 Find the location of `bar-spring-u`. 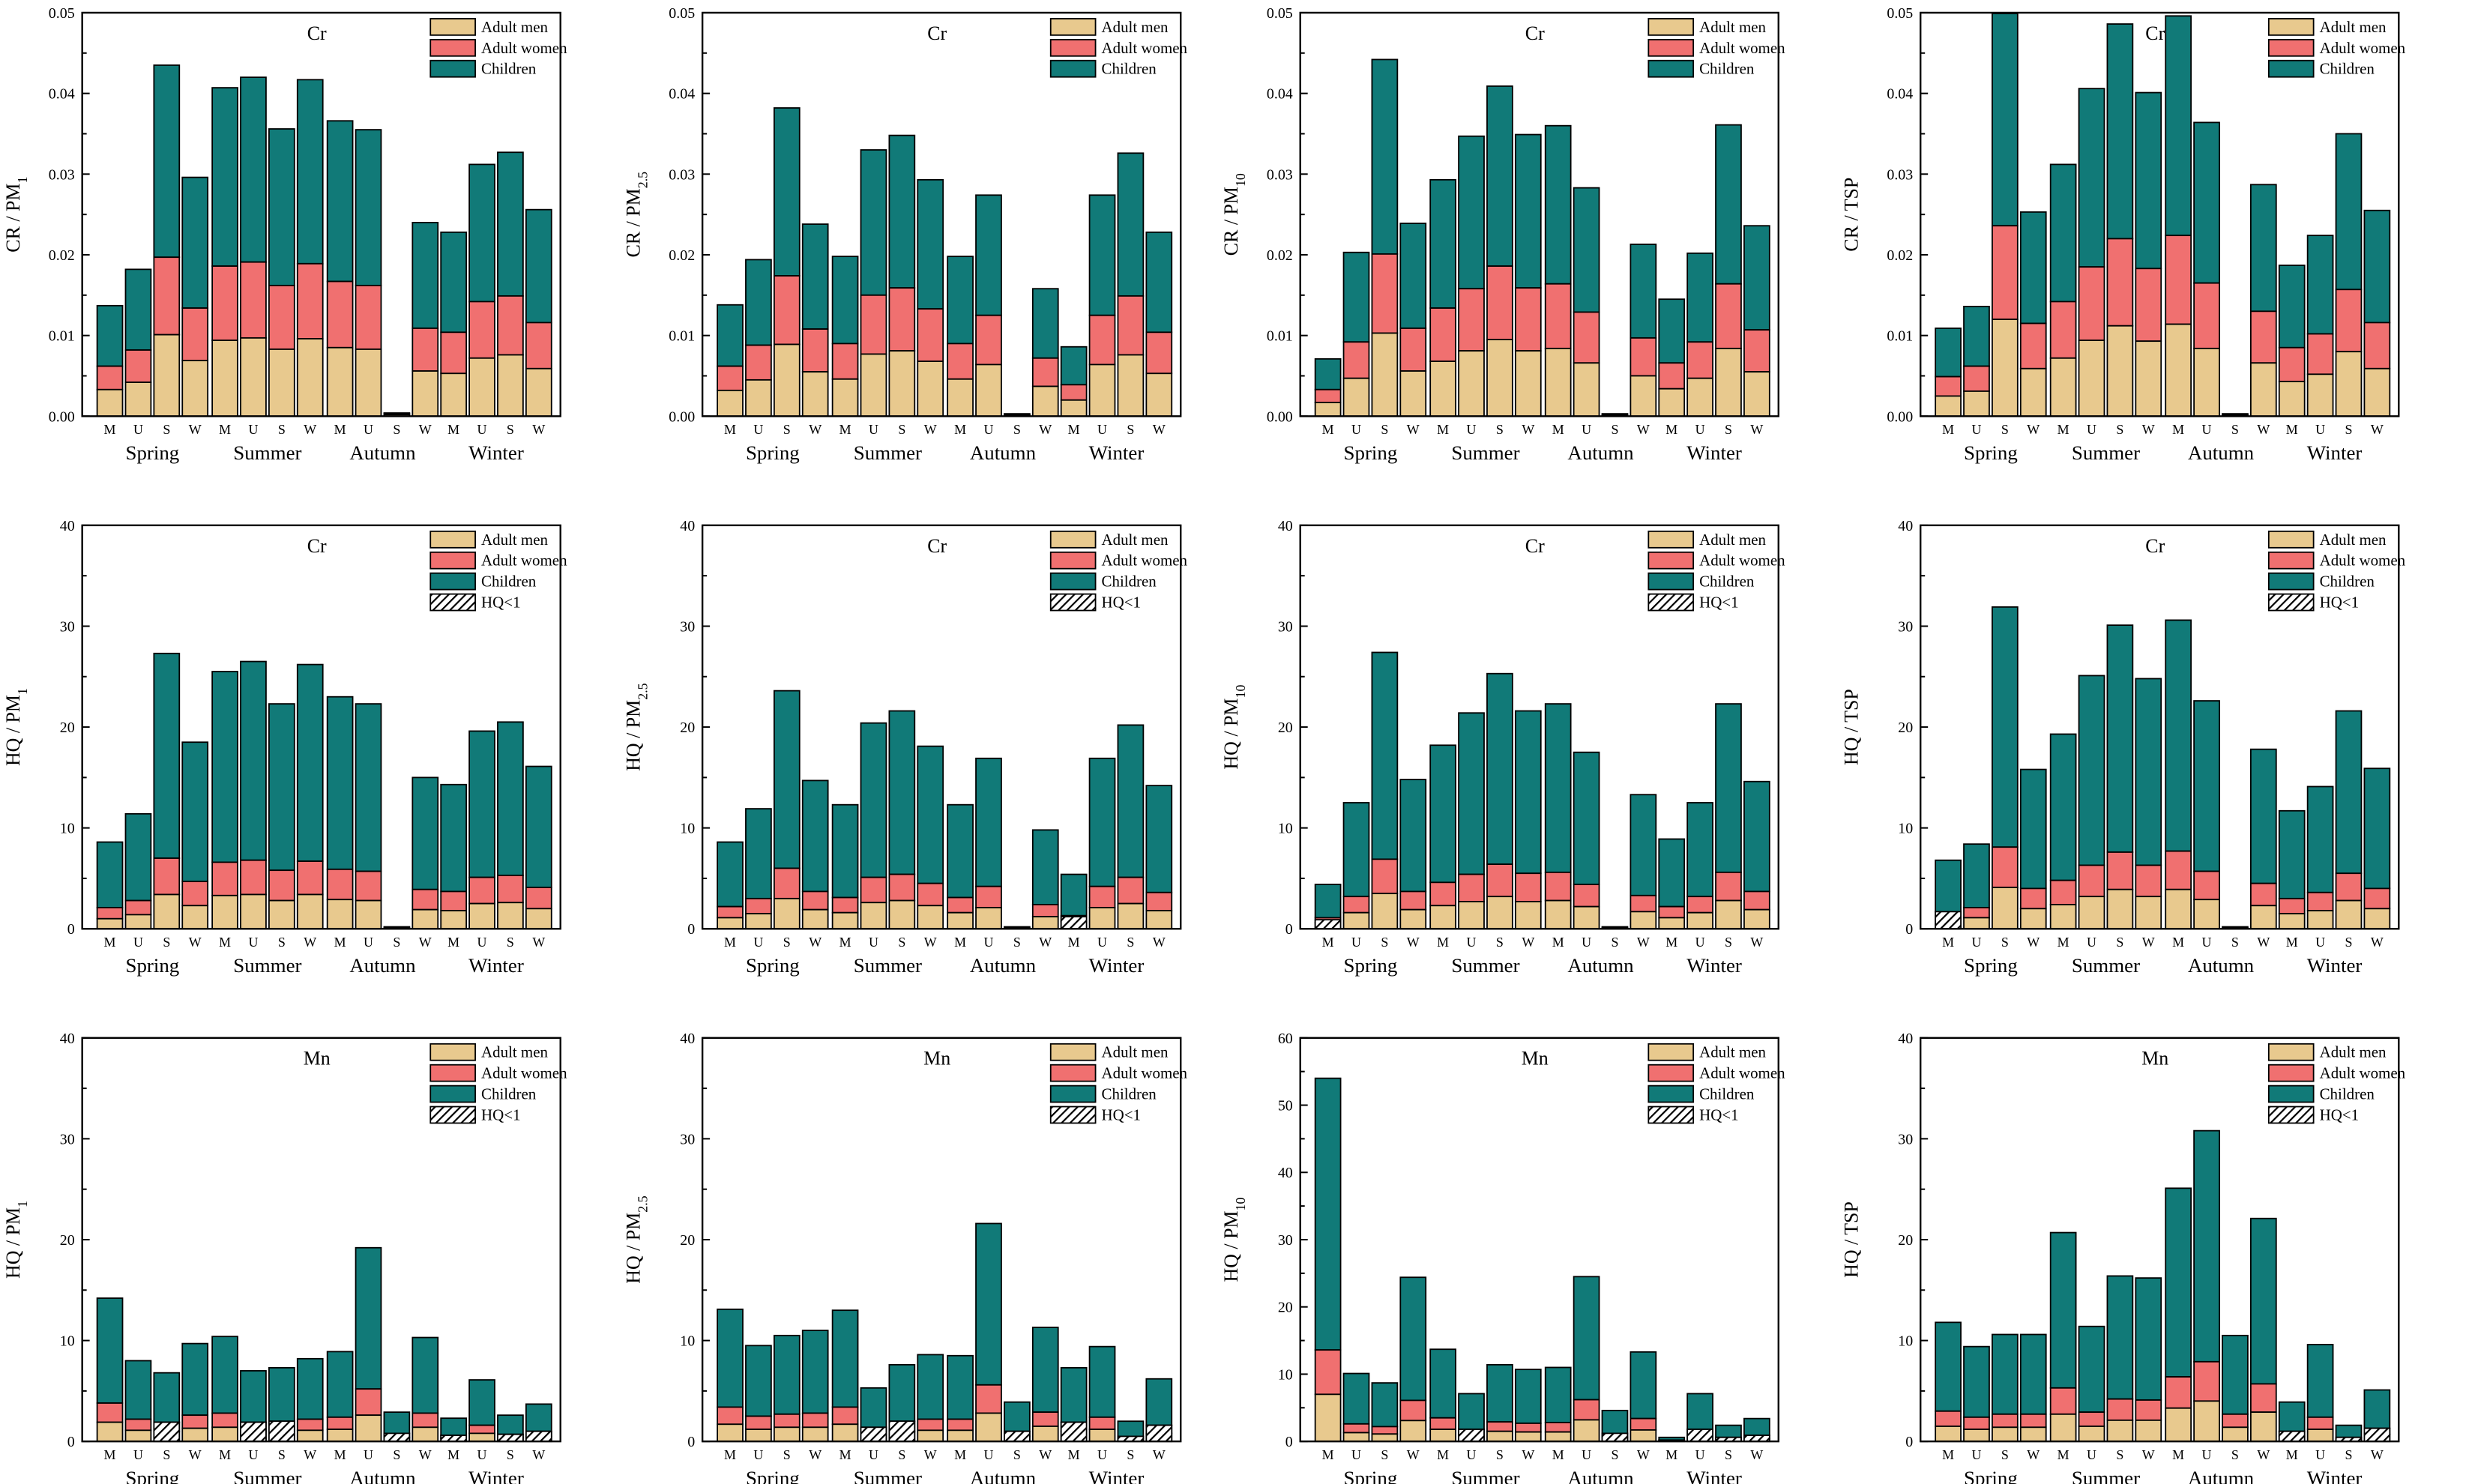

bar-spring-u is located at coordinates (138, 871).